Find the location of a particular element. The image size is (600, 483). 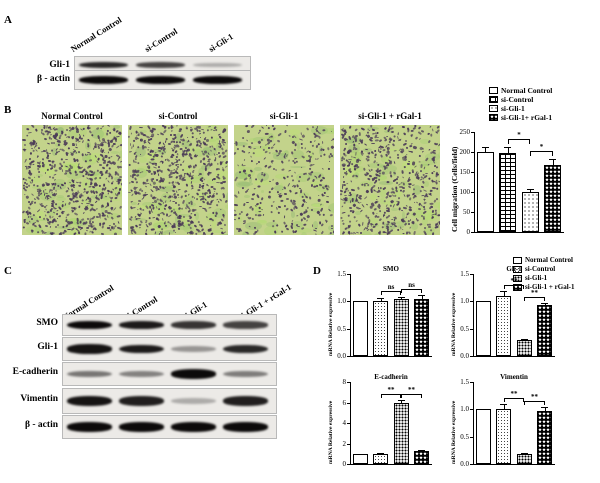

x-axis is located at coordinates (391, 464).